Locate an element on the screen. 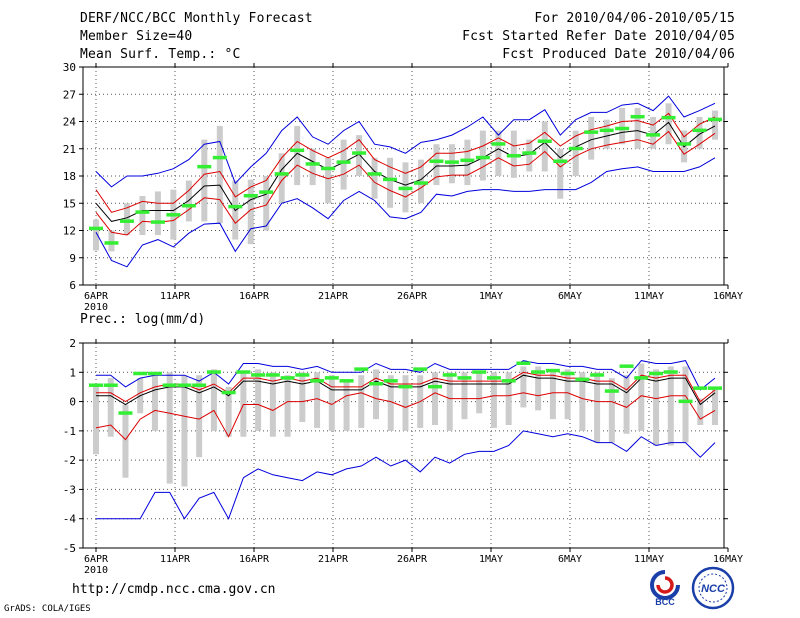 The height and width of the screenshot is (618, 800). x-tick-label: 6APR is located at coordinates (96, 296).